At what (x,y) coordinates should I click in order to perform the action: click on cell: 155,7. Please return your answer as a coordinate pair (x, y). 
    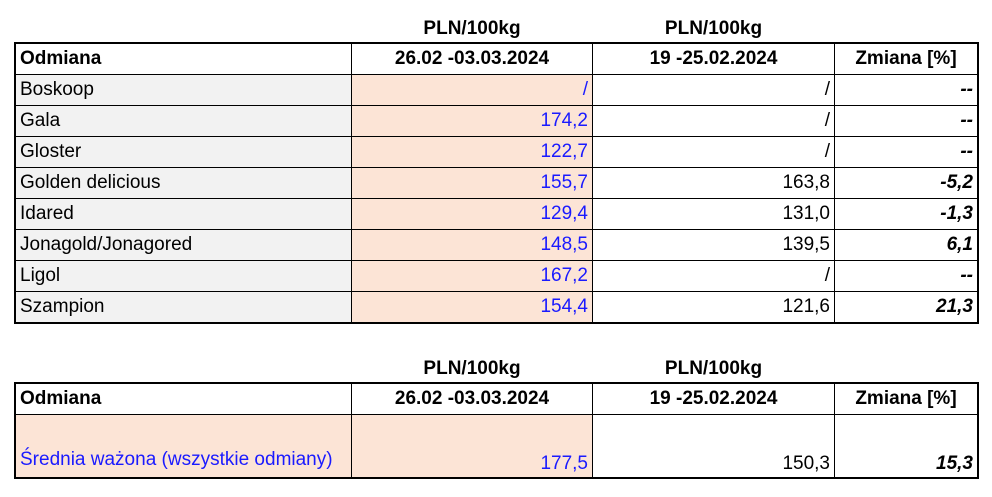
    Looking at the image, I should click on (472, 183).